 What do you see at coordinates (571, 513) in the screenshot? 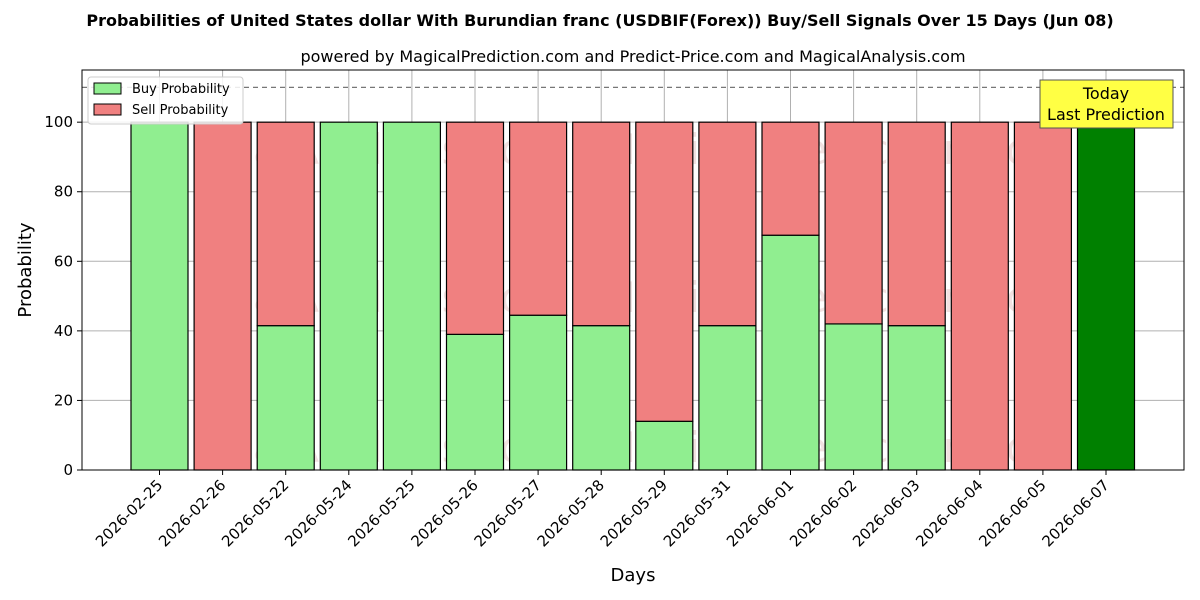
I see `x-tick-label: 2026-05-28` at bounding box center [571, 513].